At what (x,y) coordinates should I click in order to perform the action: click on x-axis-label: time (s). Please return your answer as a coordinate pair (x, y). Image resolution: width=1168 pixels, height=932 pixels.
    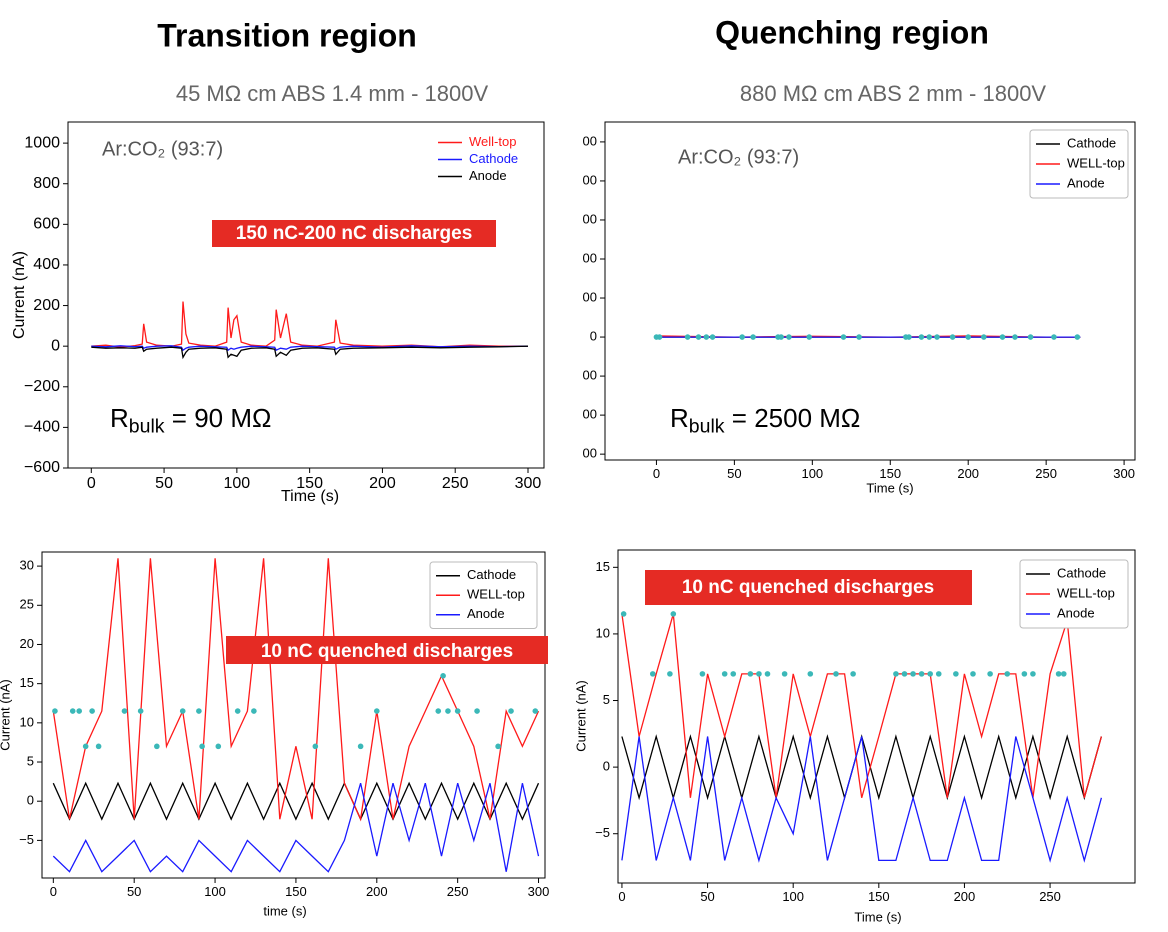
    Looking at the image, I should click on (284, 910).